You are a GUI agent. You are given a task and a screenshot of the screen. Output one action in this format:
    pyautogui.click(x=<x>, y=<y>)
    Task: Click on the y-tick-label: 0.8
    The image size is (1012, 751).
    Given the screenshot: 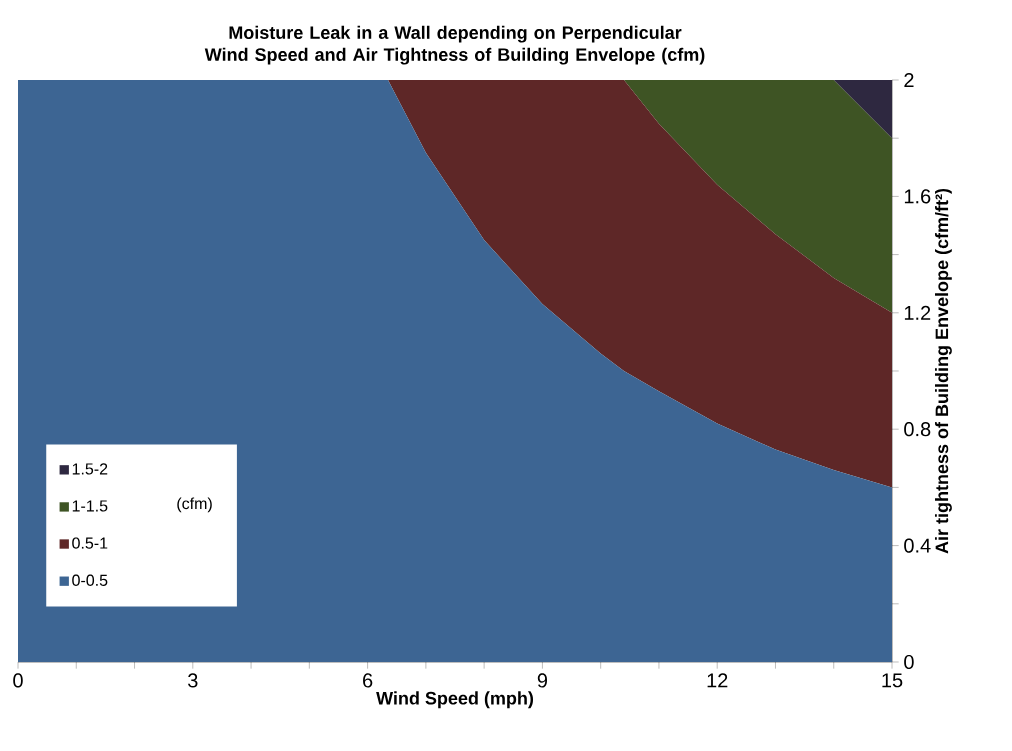 What is the action you would take?
    pyautogui.click(x=917, y=429)
    